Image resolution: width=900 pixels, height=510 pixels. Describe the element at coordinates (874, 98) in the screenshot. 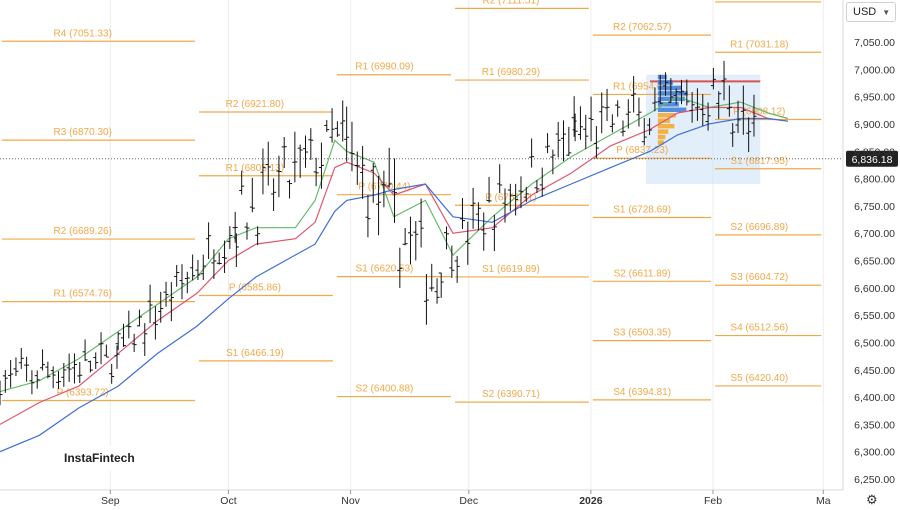

I see `price-tick-label: 6,950.00` at that location.